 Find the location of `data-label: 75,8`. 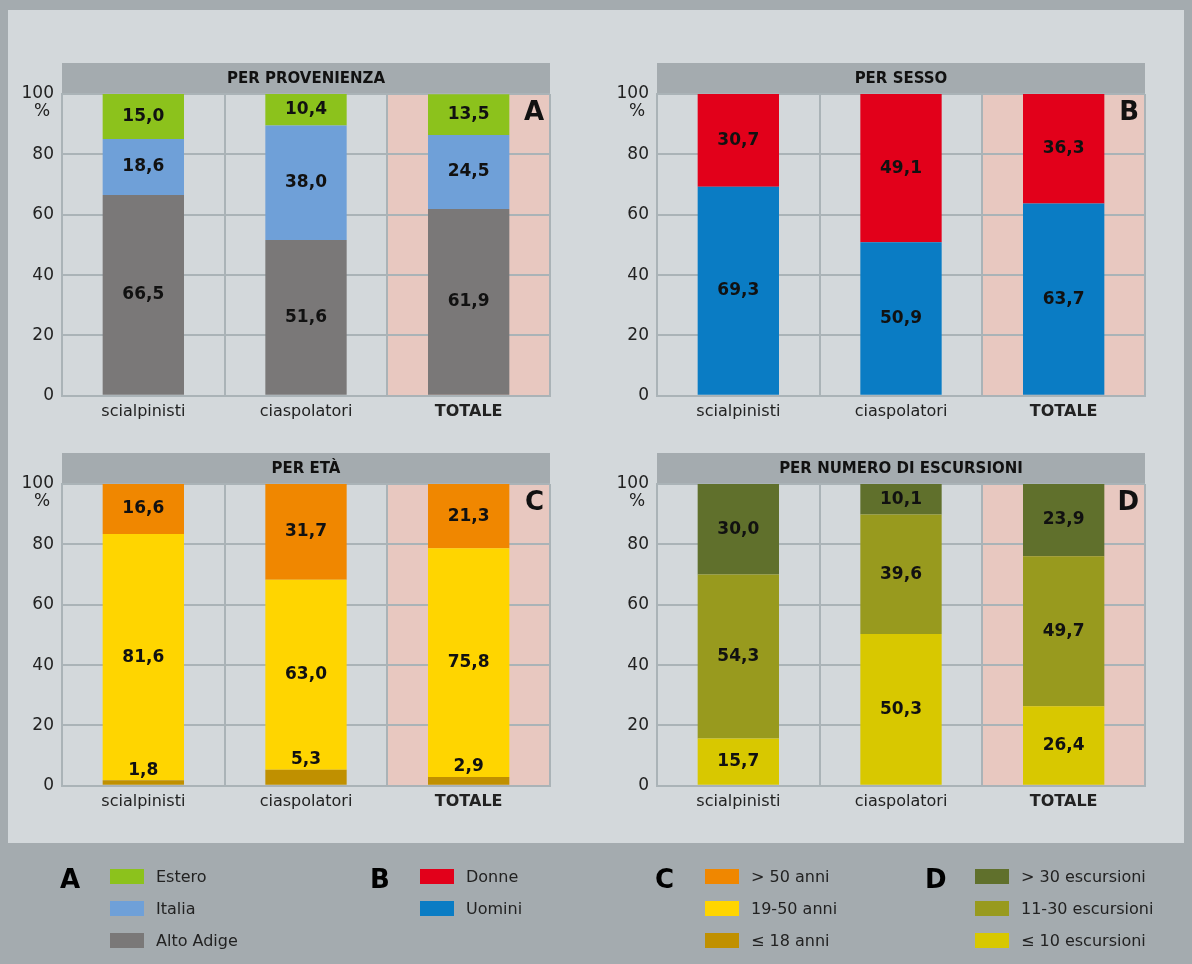

data-label: 75,8 is located at coordinates (468, 661).